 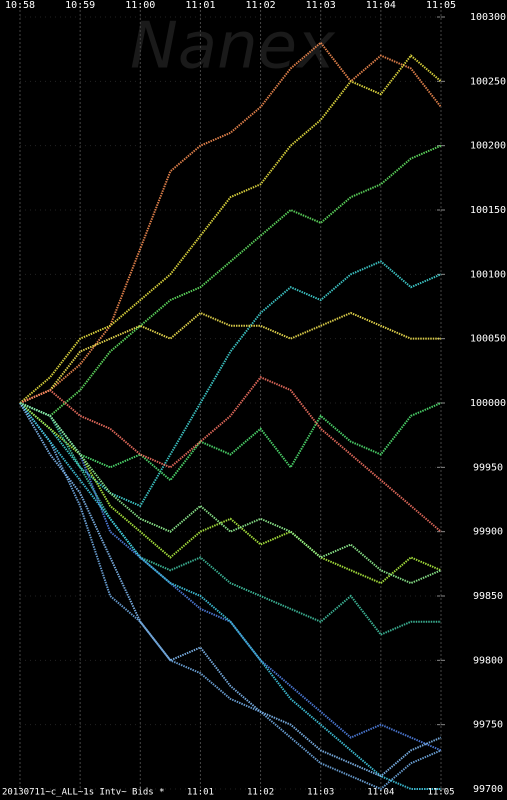 I want to click on y-tick-label: 100000, so click(x=488, y=403).